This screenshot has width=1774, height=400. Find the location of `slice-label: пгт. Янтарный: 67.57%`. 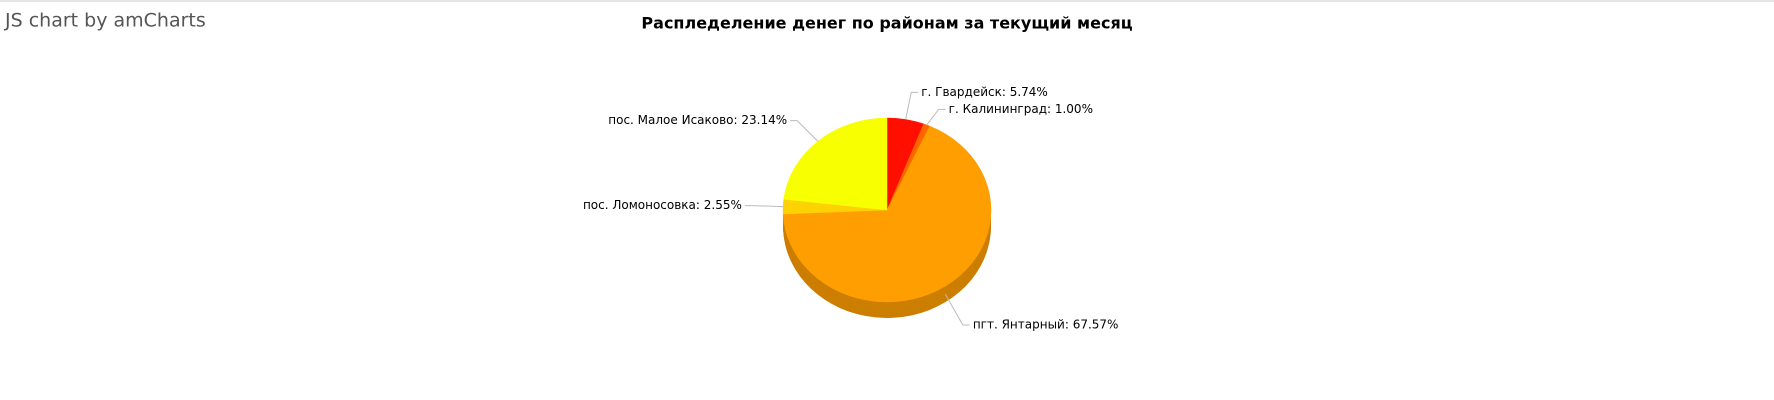

slice-label: пгт. Янтарный: 67.57% is located at coordinates (1046, 325).